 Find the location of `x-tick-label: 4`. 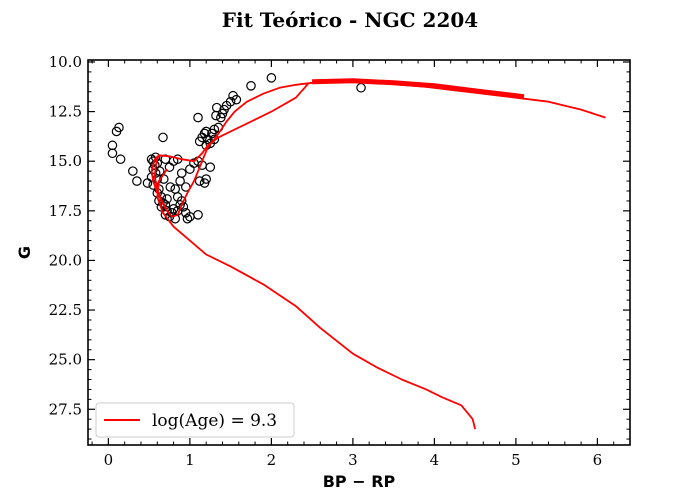

x-tick-label: 4 is located at coordinates (435, 460).